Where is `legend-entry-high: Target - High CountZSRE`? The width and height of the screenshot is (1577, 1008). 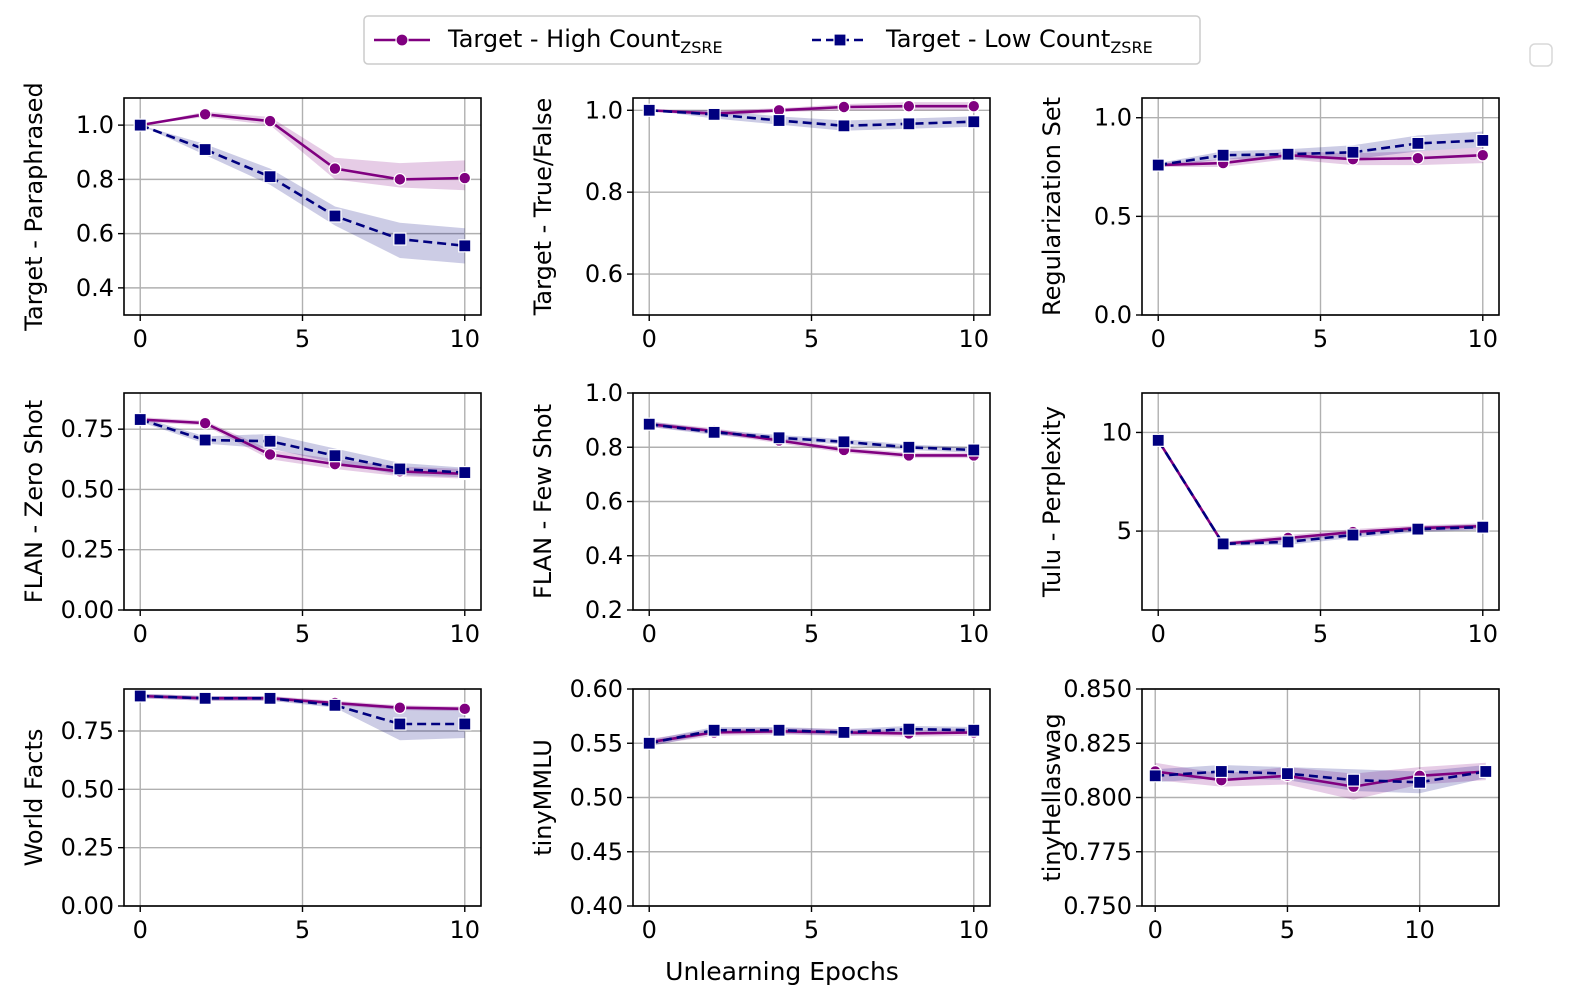 legend-entry-high: Target - High CountZSRE is located at coordinates (548, 41).